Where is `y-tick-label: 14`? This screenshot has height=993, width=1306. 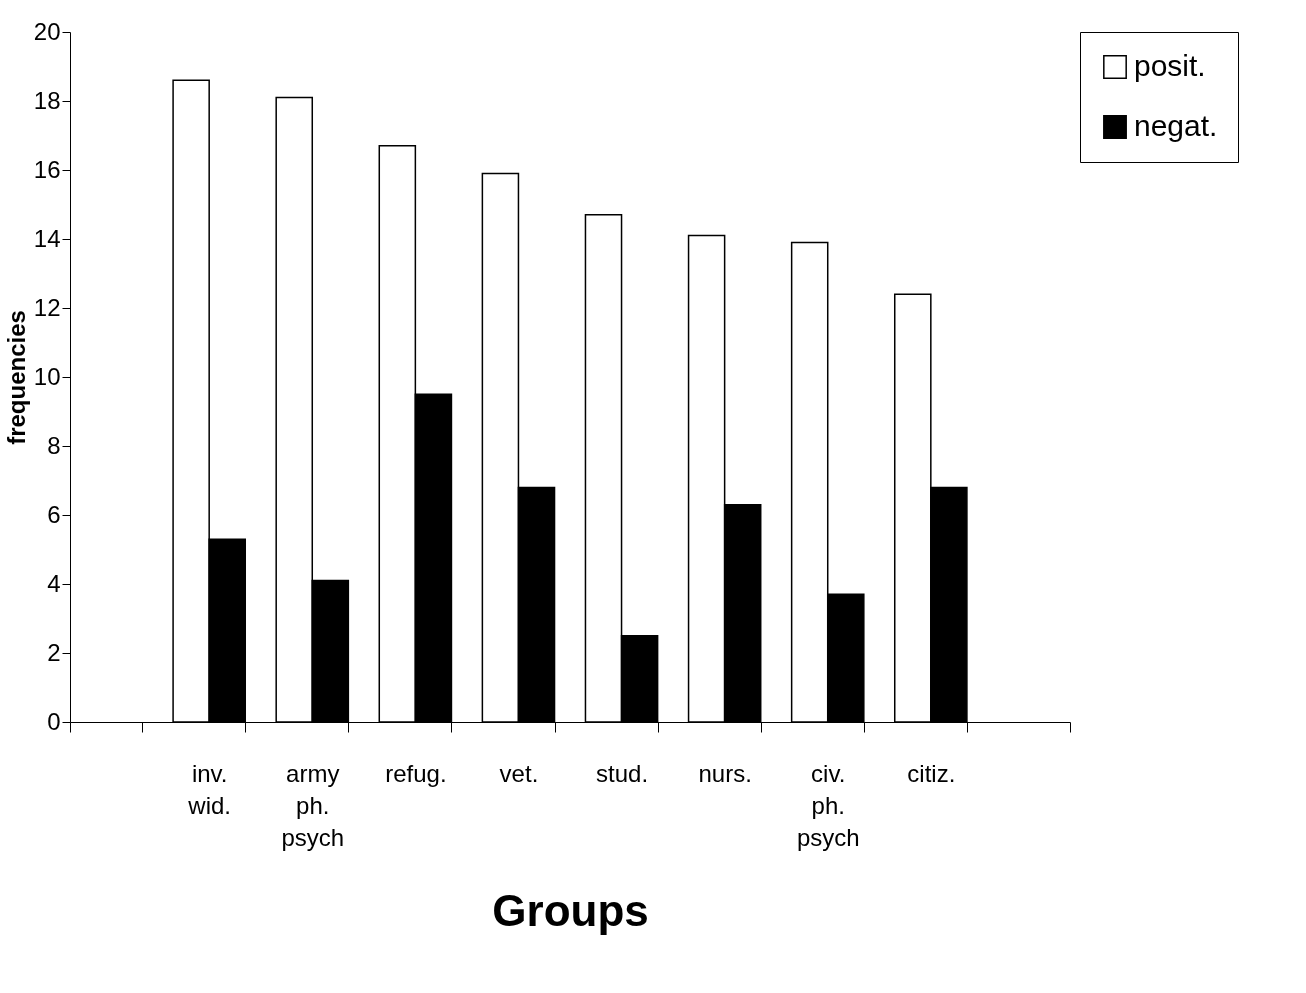 y-tick-label: 14 is located at coordinates (47, 238).